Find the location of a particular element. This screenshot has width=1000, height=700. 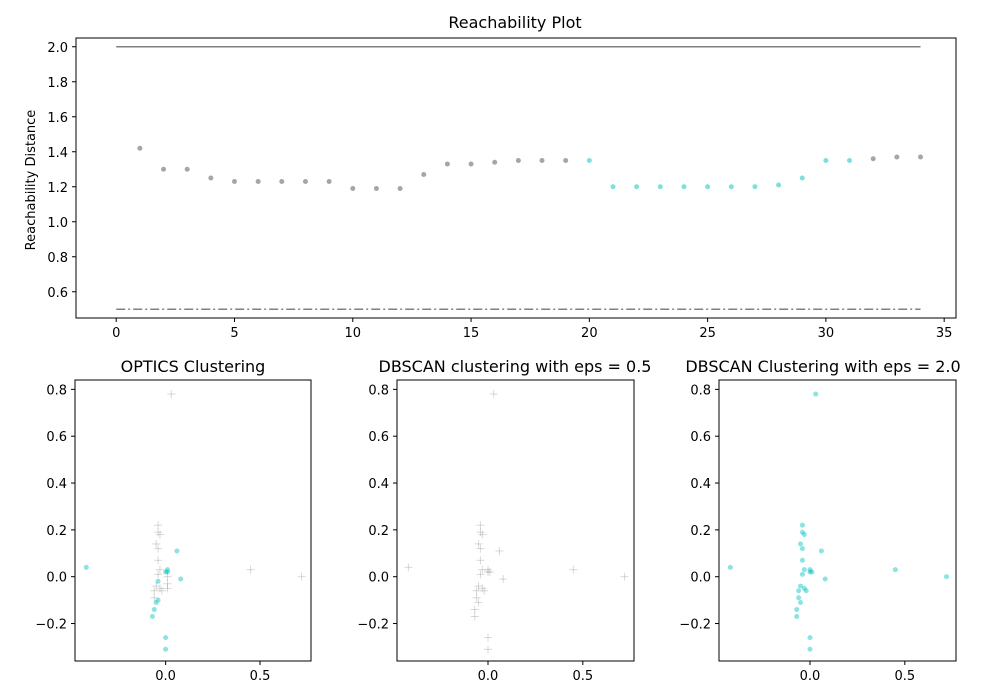

y-tick-label: 0.4 is located at coordinates (378, 484).